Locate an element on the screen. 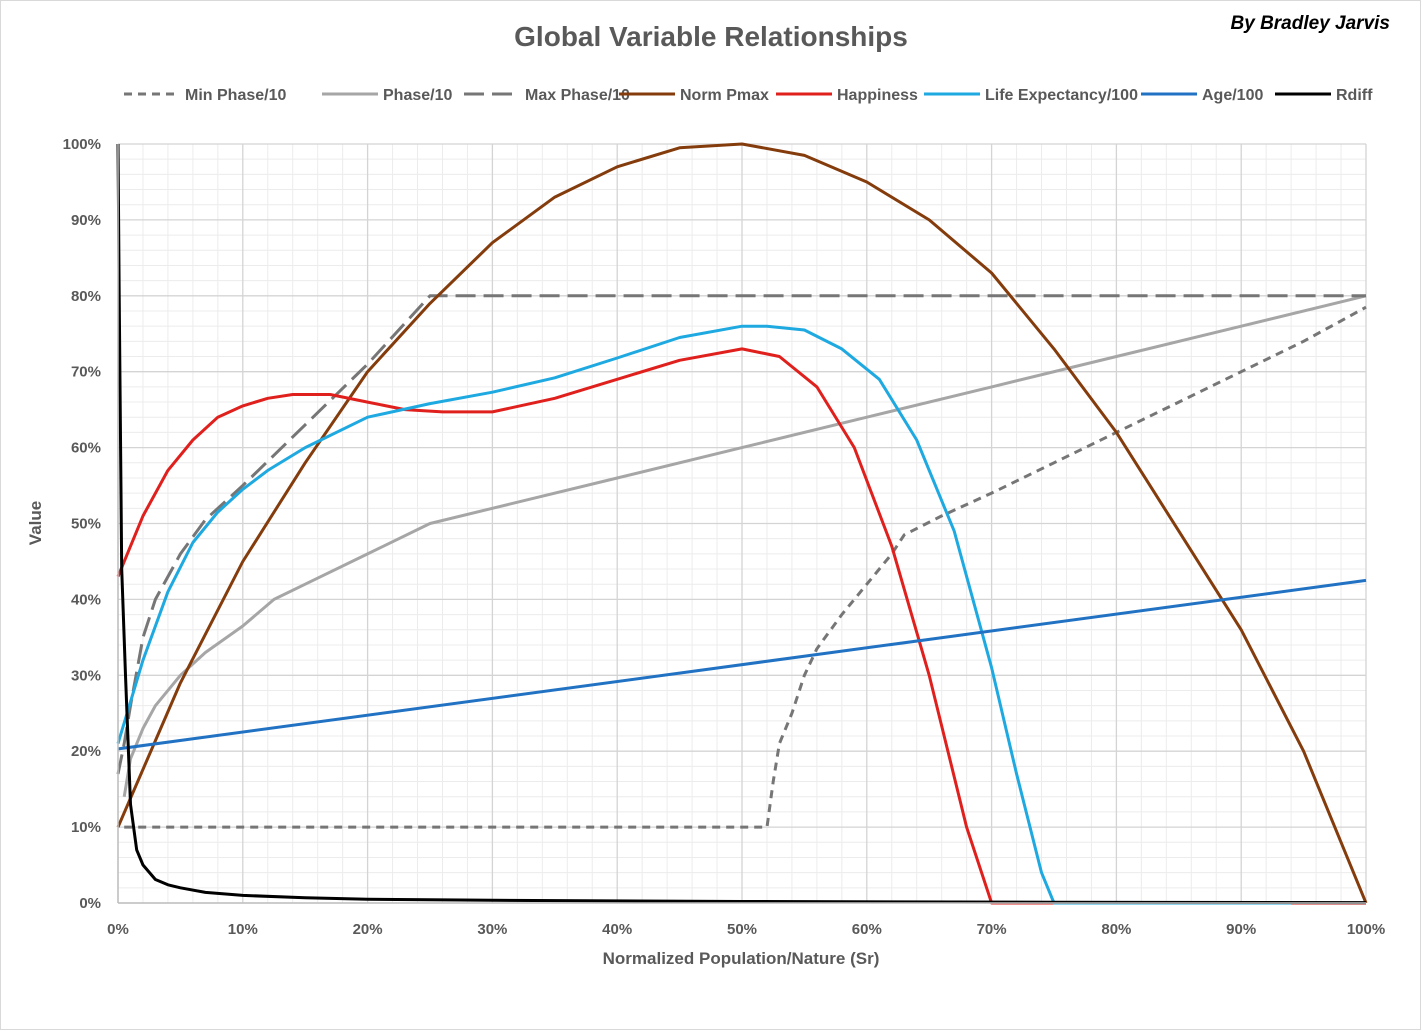 The image size is (1422, 1031). x-tick-label: 20% is located at coordinates (368, 929).